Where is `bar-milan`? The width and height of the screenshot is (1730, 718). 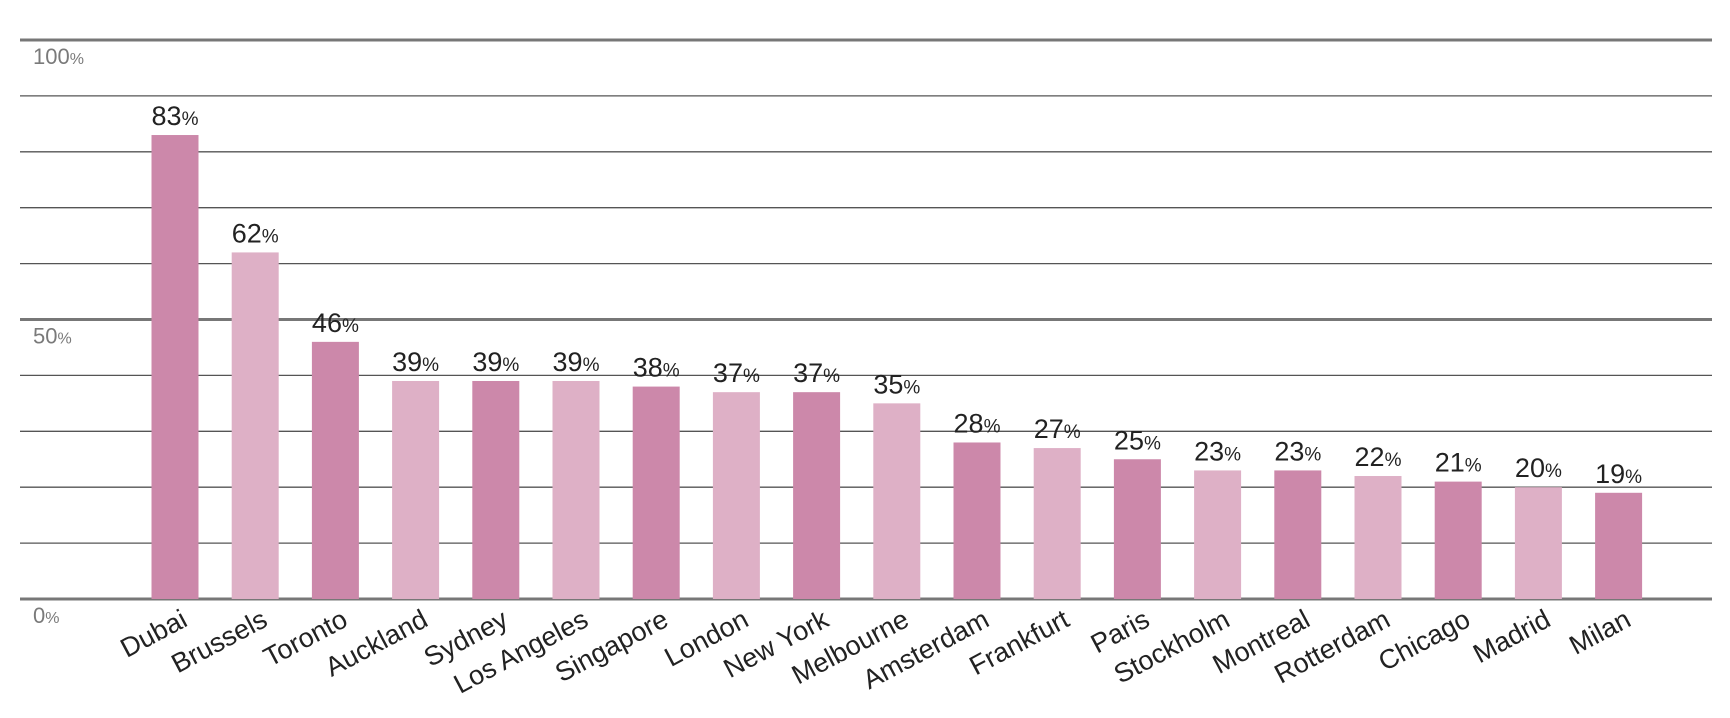
bar-milan is located at coordinates (1619, 545).